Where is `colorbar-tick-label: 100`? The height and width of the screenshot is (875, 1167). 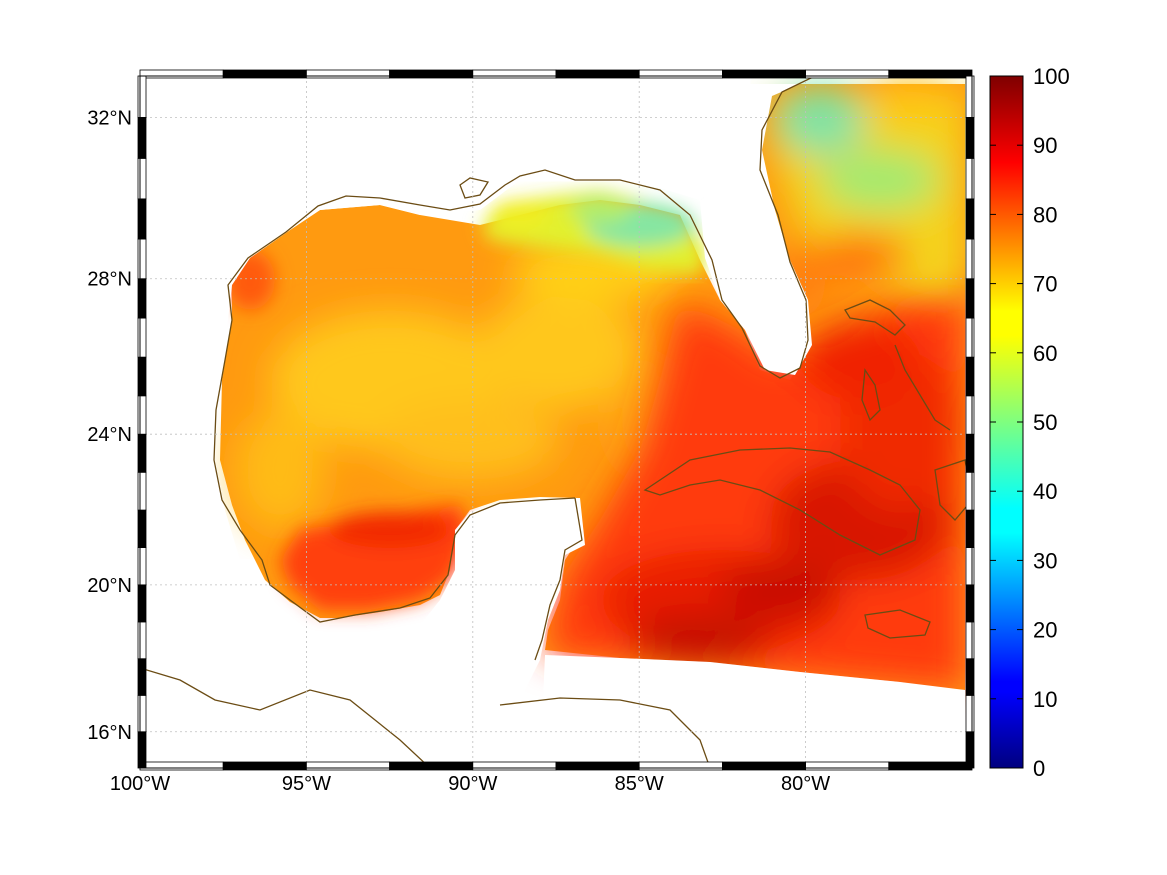 colorbar-tick-label: 100 is located at coordinates (1051, 76).